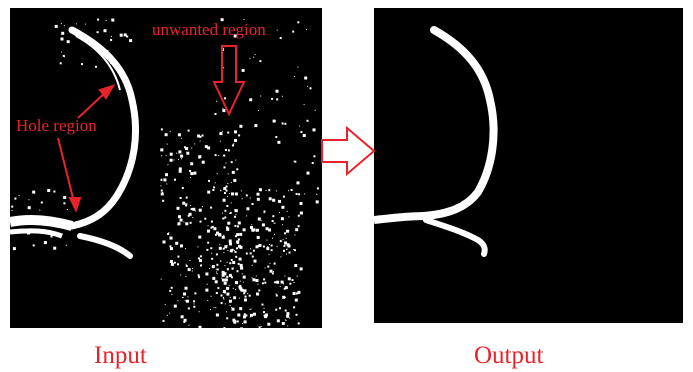 Image resolution: width=693 pixels, height=372 pixels. Describe the element at coordinates (509, 355) in the screenshot. I see `output-caption: Output` at that location.